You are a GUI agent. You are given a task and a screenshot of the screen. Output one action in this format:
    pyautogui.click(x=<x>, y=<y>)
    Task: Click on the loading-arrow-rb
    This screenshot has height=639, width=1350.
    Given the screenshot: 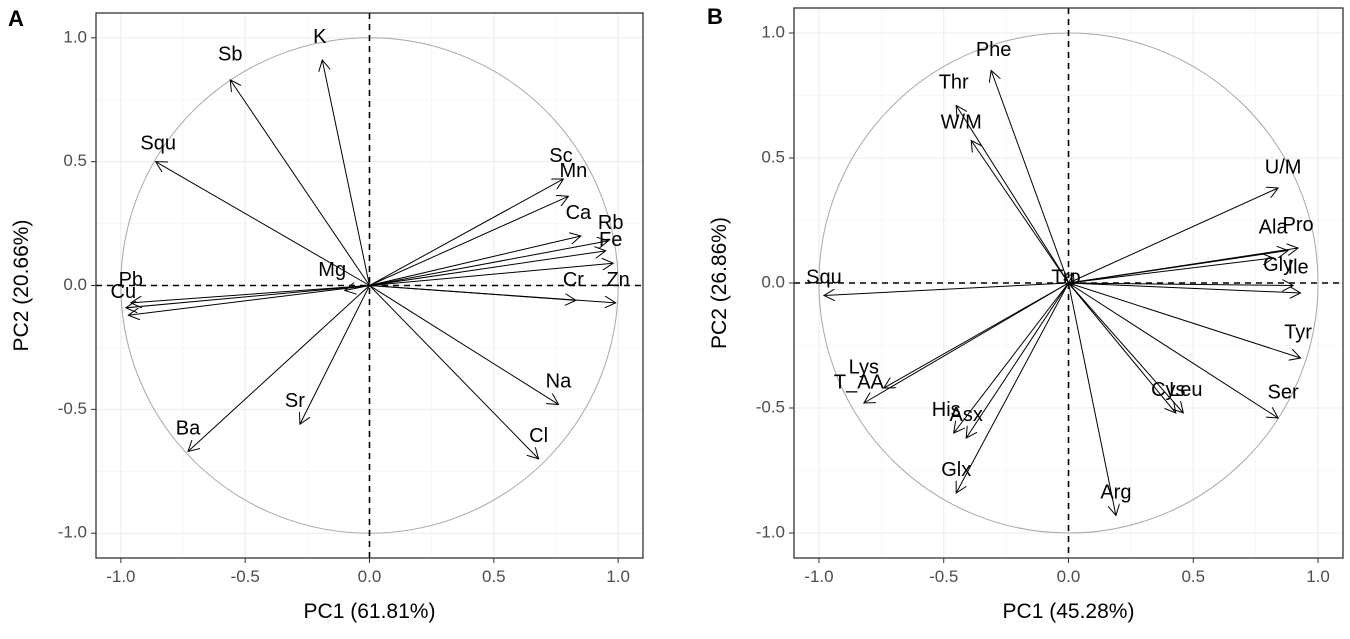 What is the action you would take?
    pyautogui.click(x=489, y=263)
    